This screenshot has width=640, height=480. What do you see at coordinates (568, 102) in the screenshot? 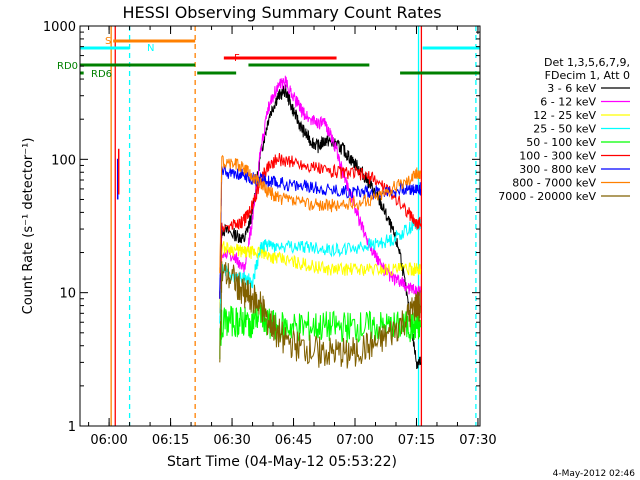
I see `legend-label-1: 6 - 12 keV` at bounding box center [568, 102].